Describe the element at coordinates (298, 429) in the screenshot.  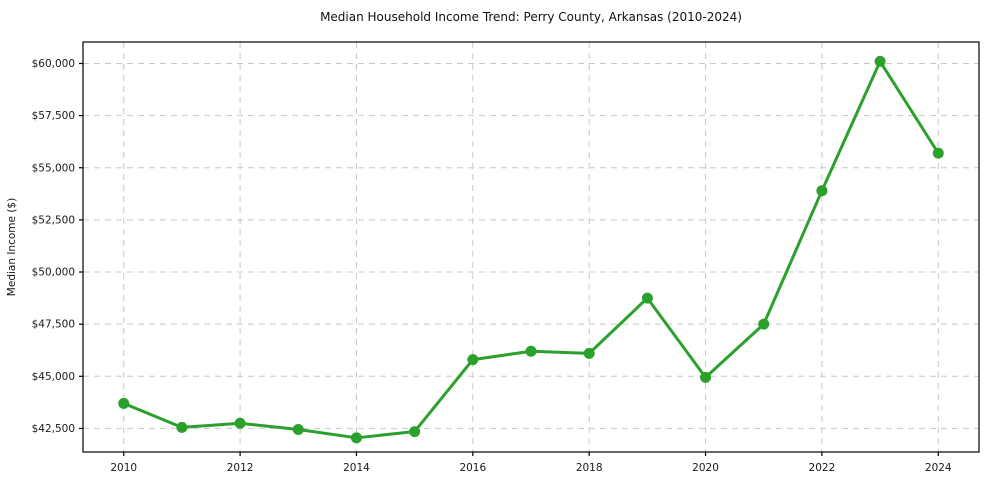
I see `data-point-2013` at that location.